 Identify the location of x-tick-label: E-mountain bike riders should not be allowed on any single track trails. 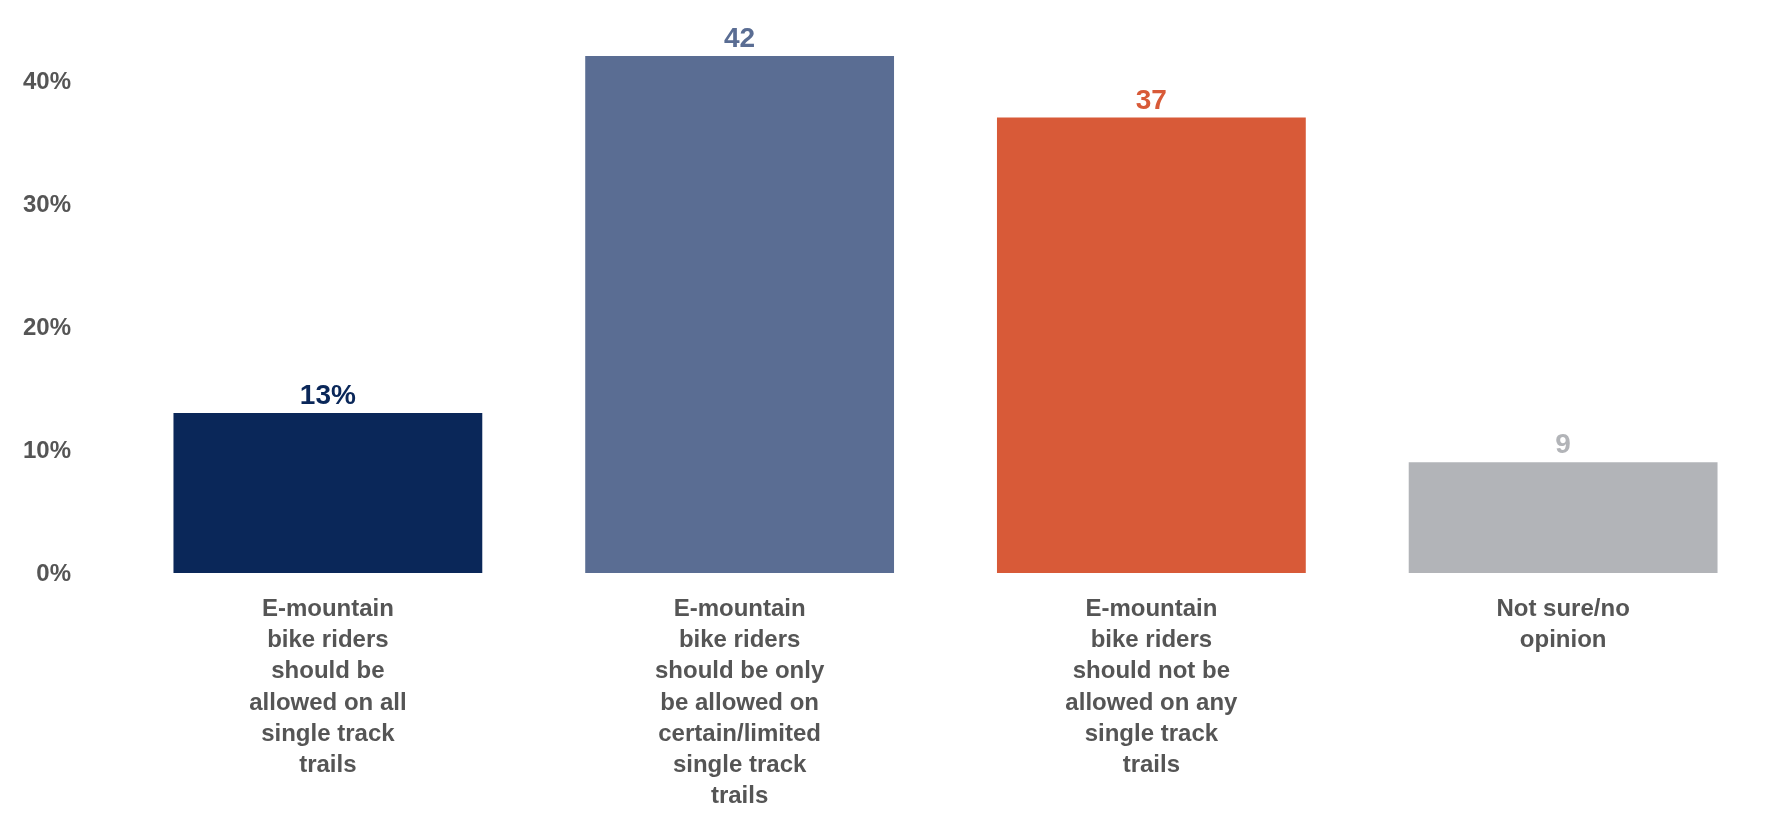
(1152, 685).